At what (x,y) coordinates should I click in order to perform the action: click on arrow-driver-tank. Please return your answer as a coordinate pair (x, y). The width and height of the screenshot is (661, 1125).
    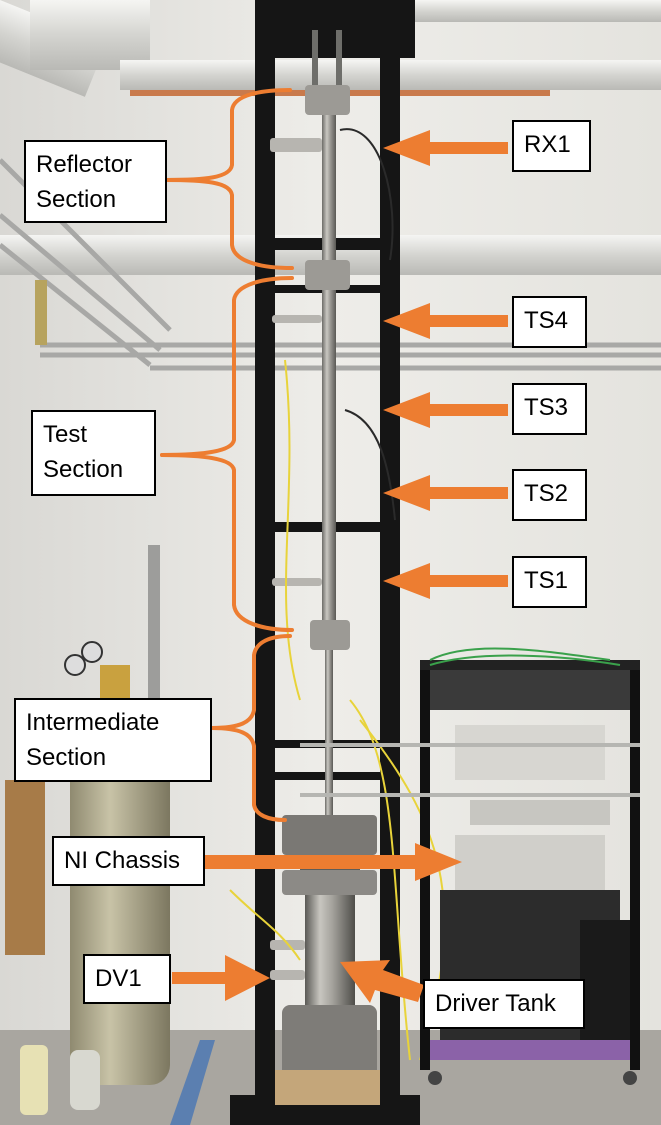
    Looking at the image, I should click on (382, 981).